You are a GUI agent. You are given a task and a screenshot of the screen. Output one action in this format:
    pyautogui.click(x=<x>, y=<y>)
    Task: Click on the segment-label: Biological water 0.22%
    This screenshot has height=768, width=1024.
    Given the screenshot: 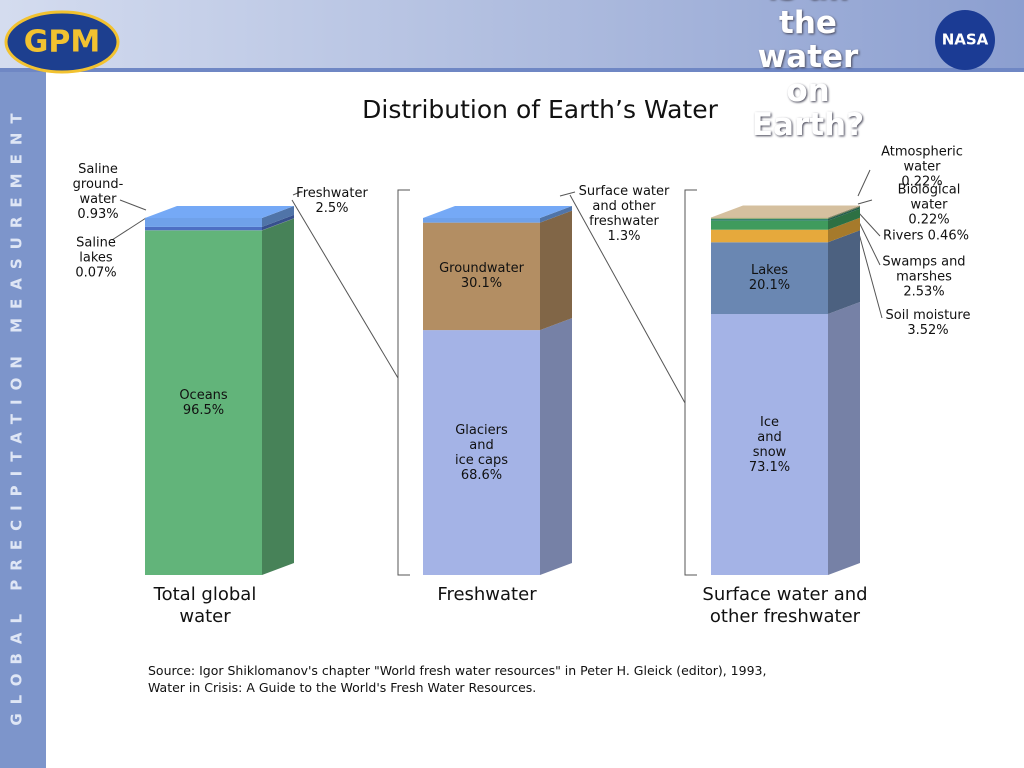 What is the action you would take?
    pyautogui.click(x=929, y=205)
    